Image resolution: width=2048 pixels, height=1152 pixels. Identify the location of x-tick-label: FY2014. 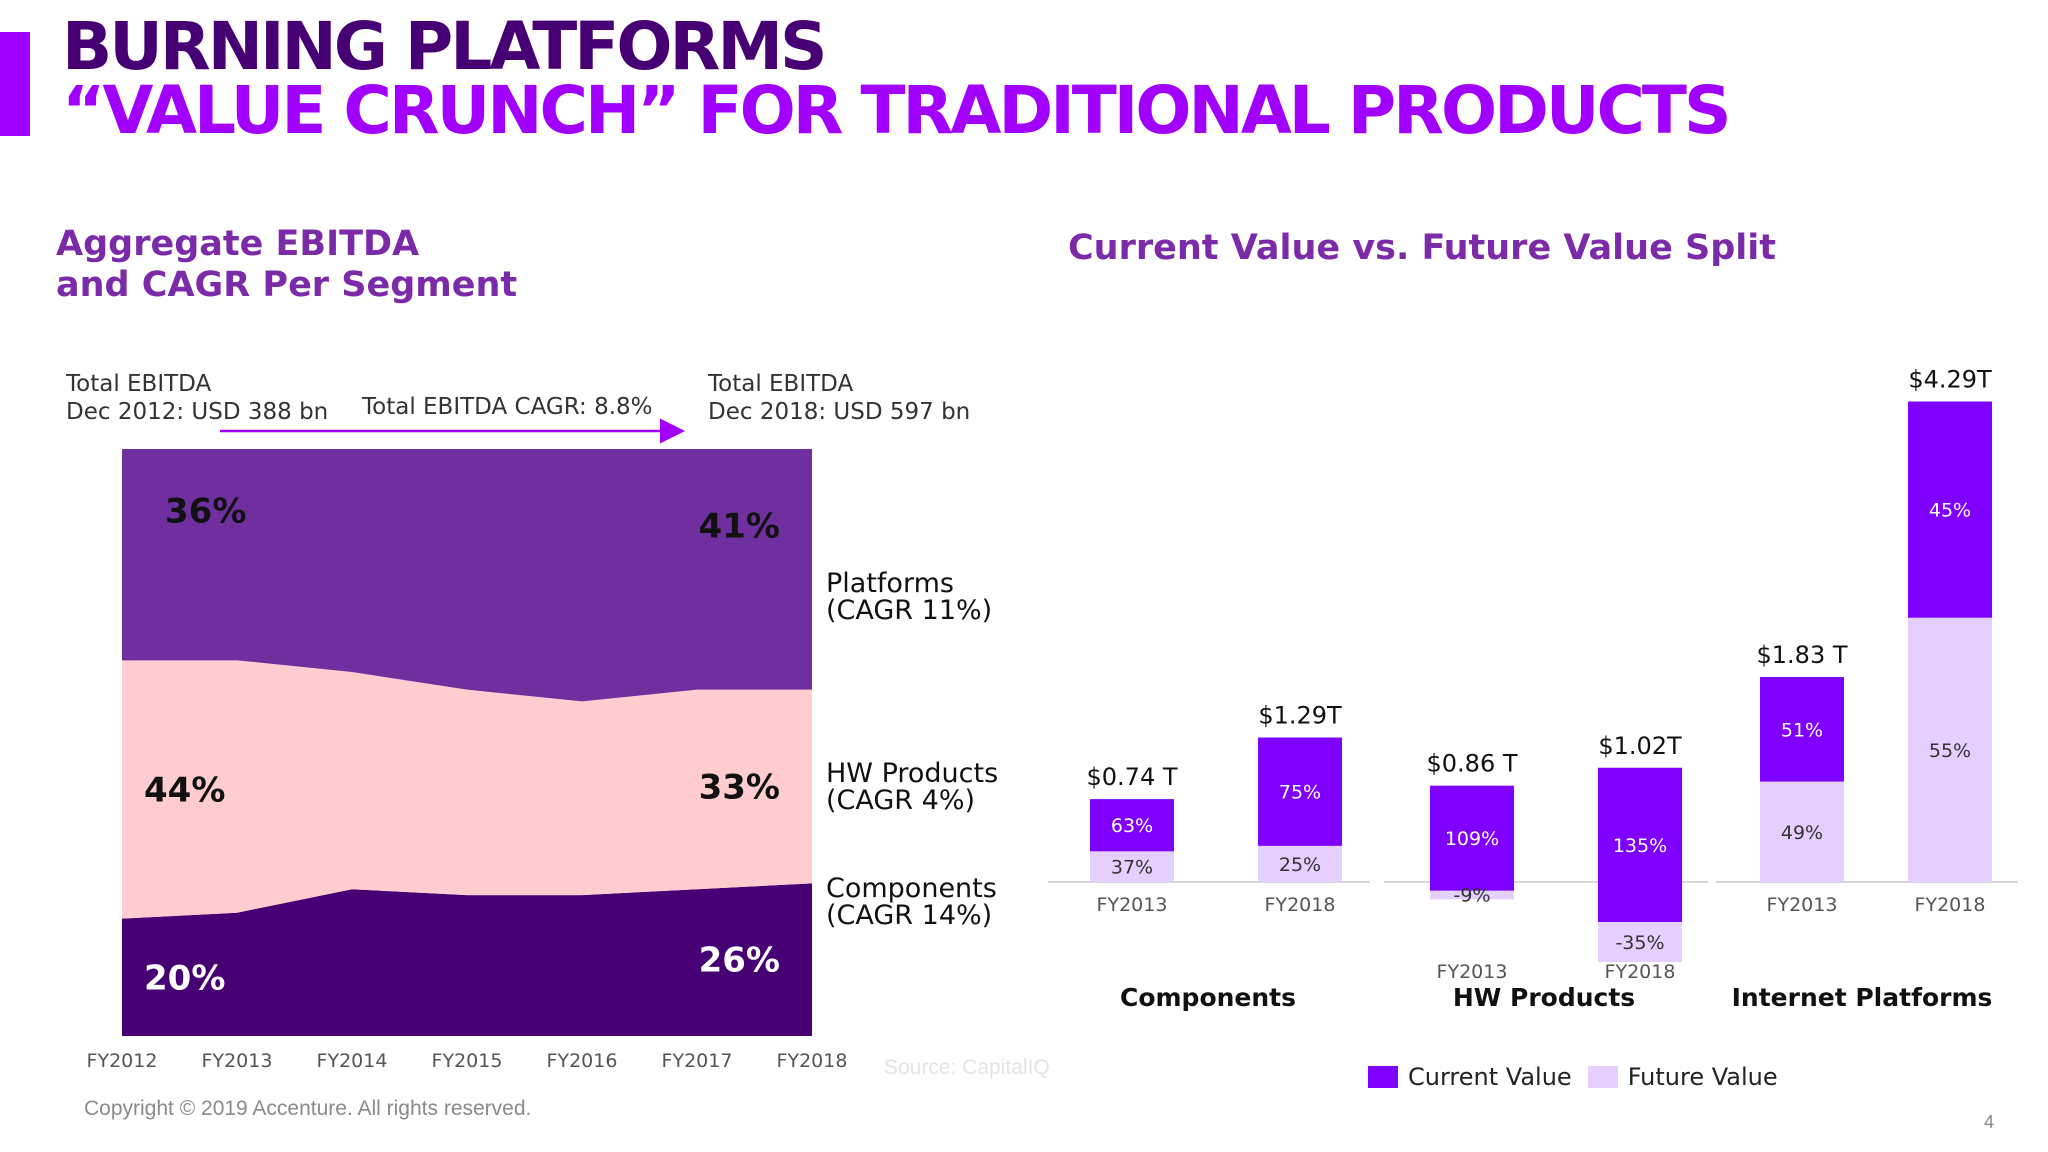
(352, 1061).